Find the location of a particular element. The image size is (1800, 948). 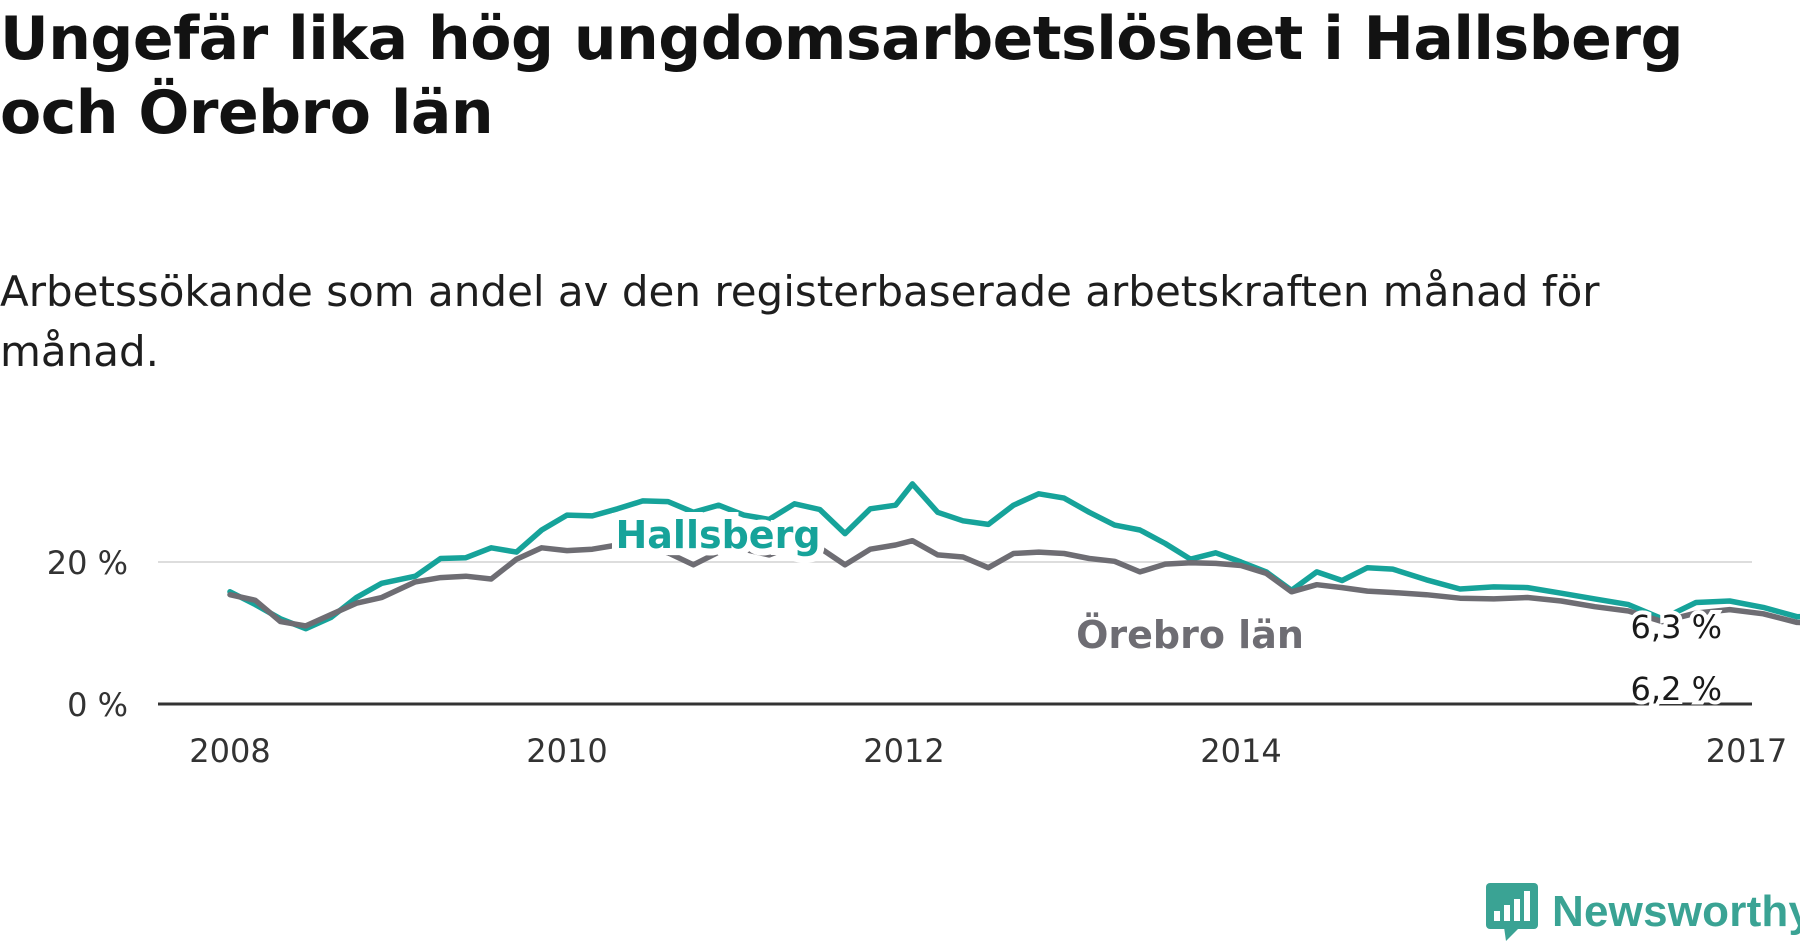

series-line-hallsberg is located at coordinates (1013, 556).